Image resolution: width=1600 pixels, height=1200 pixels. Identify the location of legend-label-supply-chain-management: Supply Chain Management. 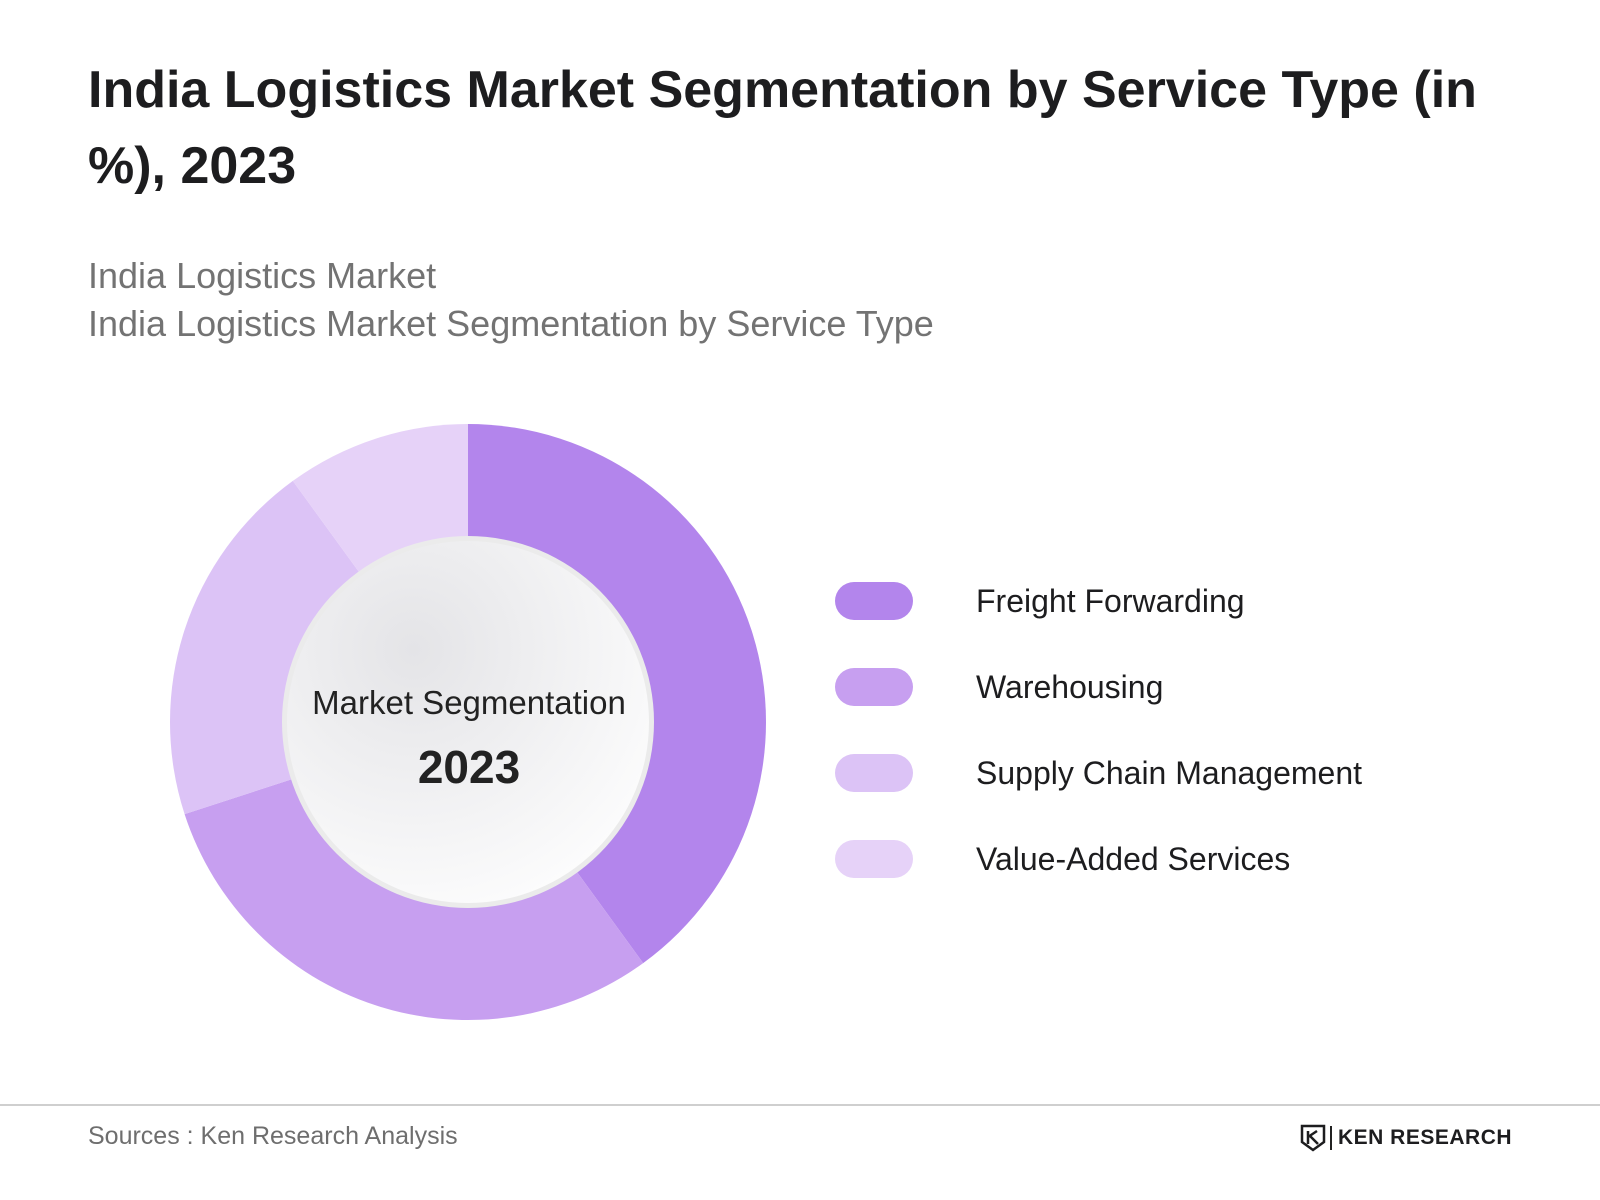
(1169, 772).